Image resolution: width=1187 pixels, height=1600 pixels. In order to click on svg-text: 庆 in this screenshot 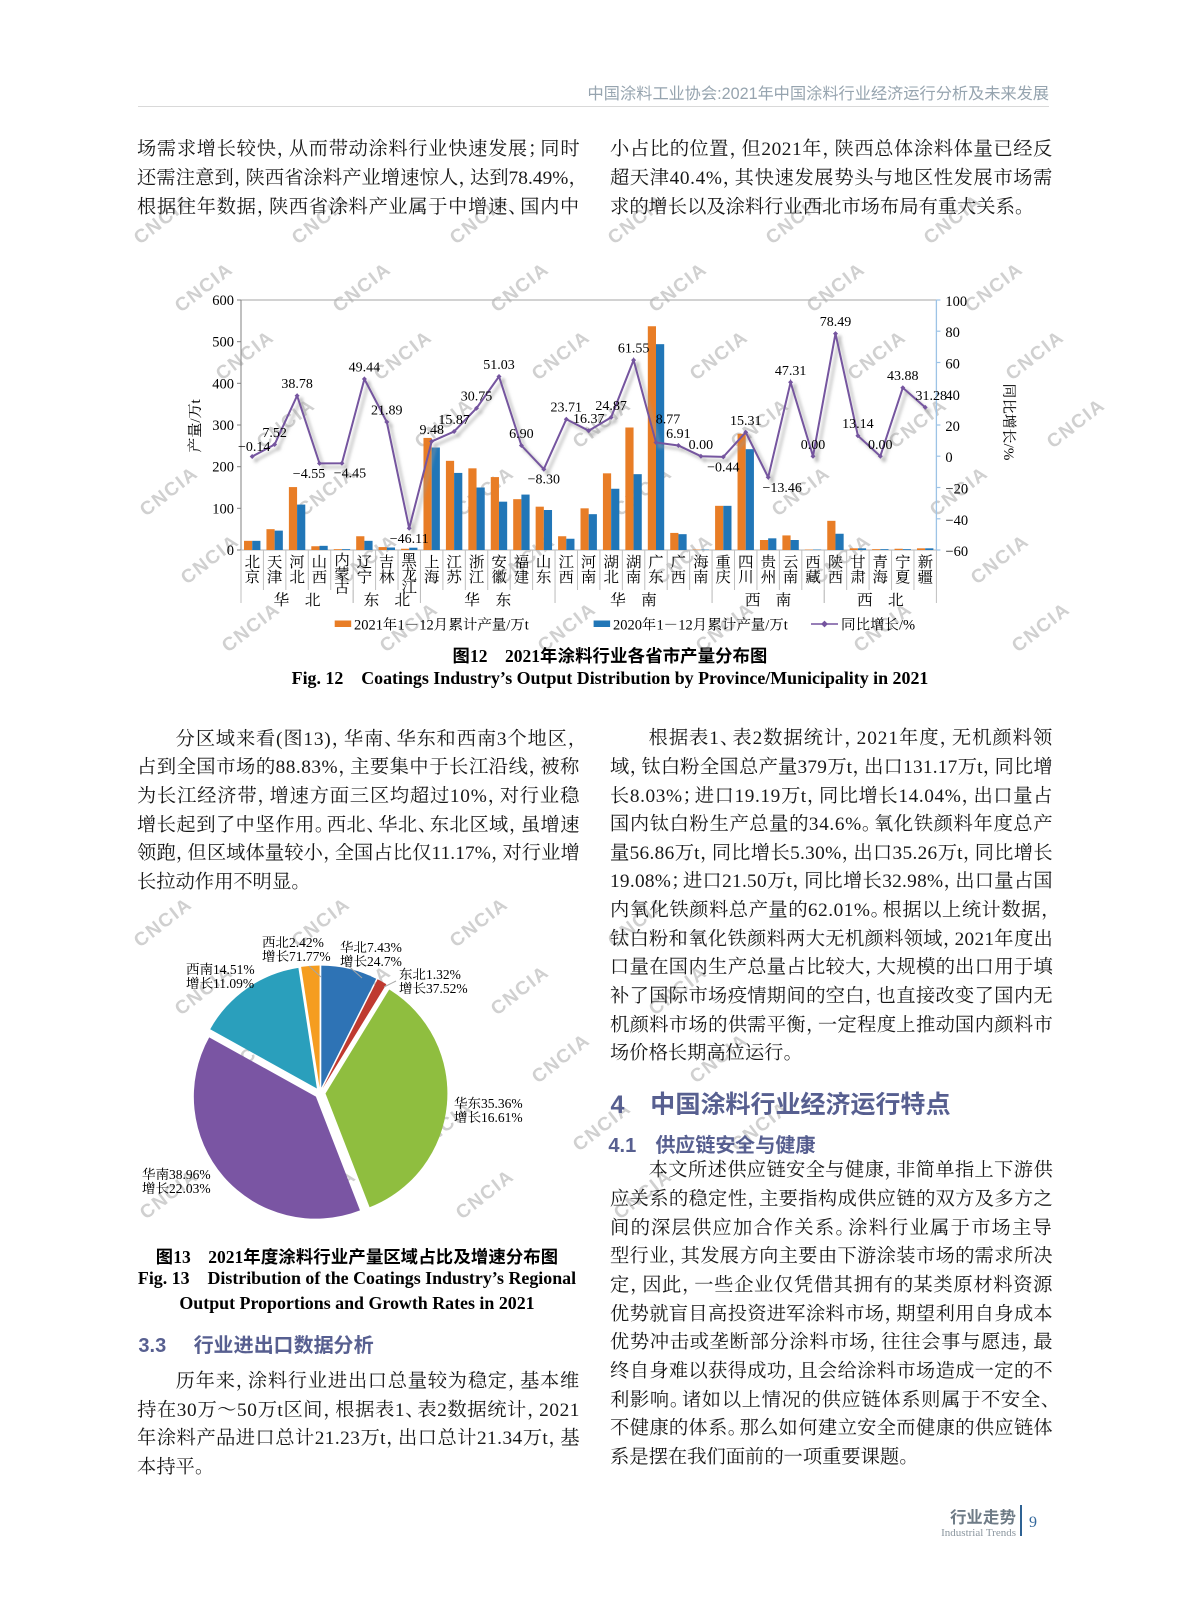, I will do `click(724, 578)`.